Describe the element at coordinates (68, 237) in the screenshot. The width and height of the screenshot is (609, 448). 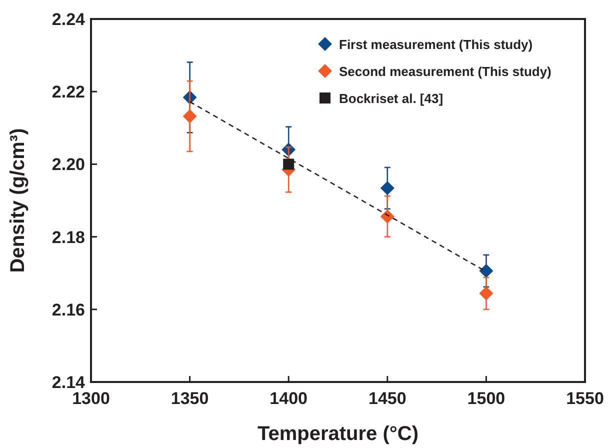
I see `y-tick-label: 2.18` at that location.